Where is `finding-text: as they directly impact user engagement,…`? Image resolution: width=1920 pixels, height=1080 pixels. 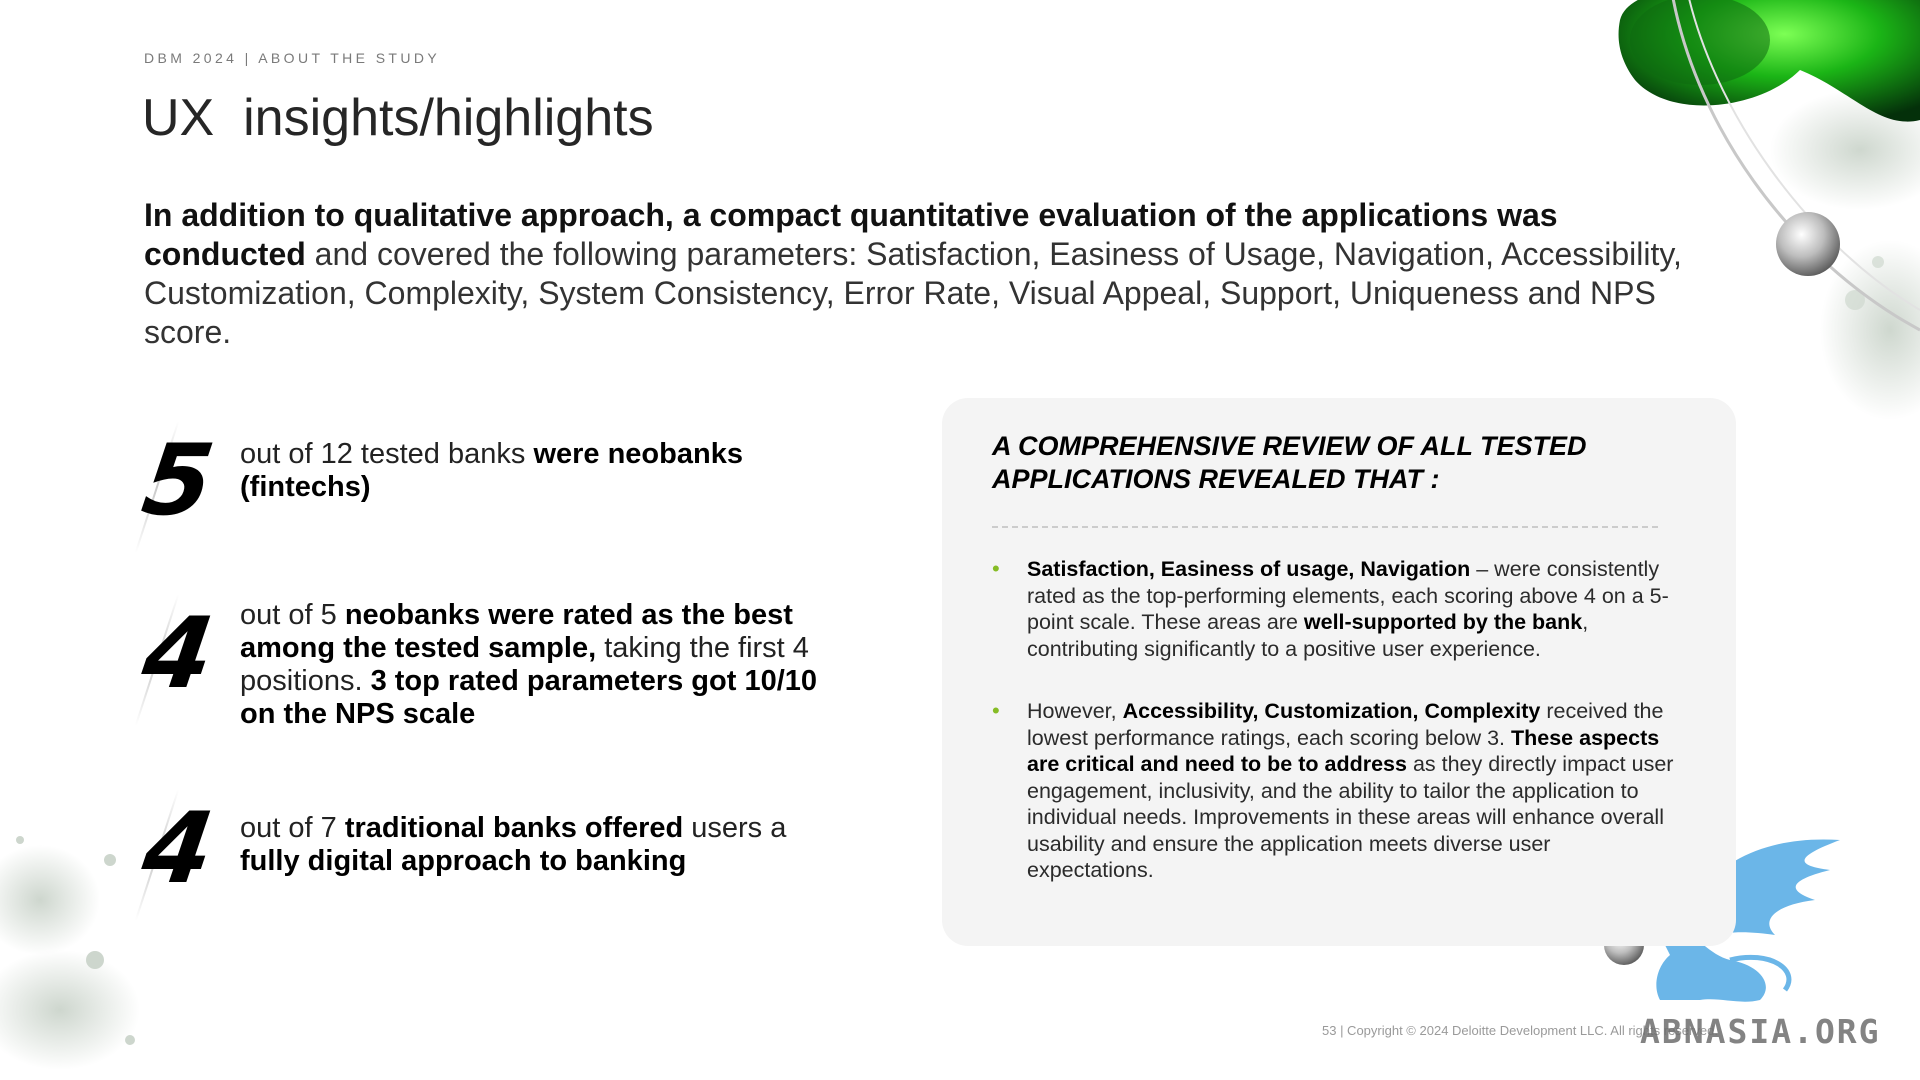
finding-text: as they directly impact user engagement,… is located at coordinates (1350, 817).